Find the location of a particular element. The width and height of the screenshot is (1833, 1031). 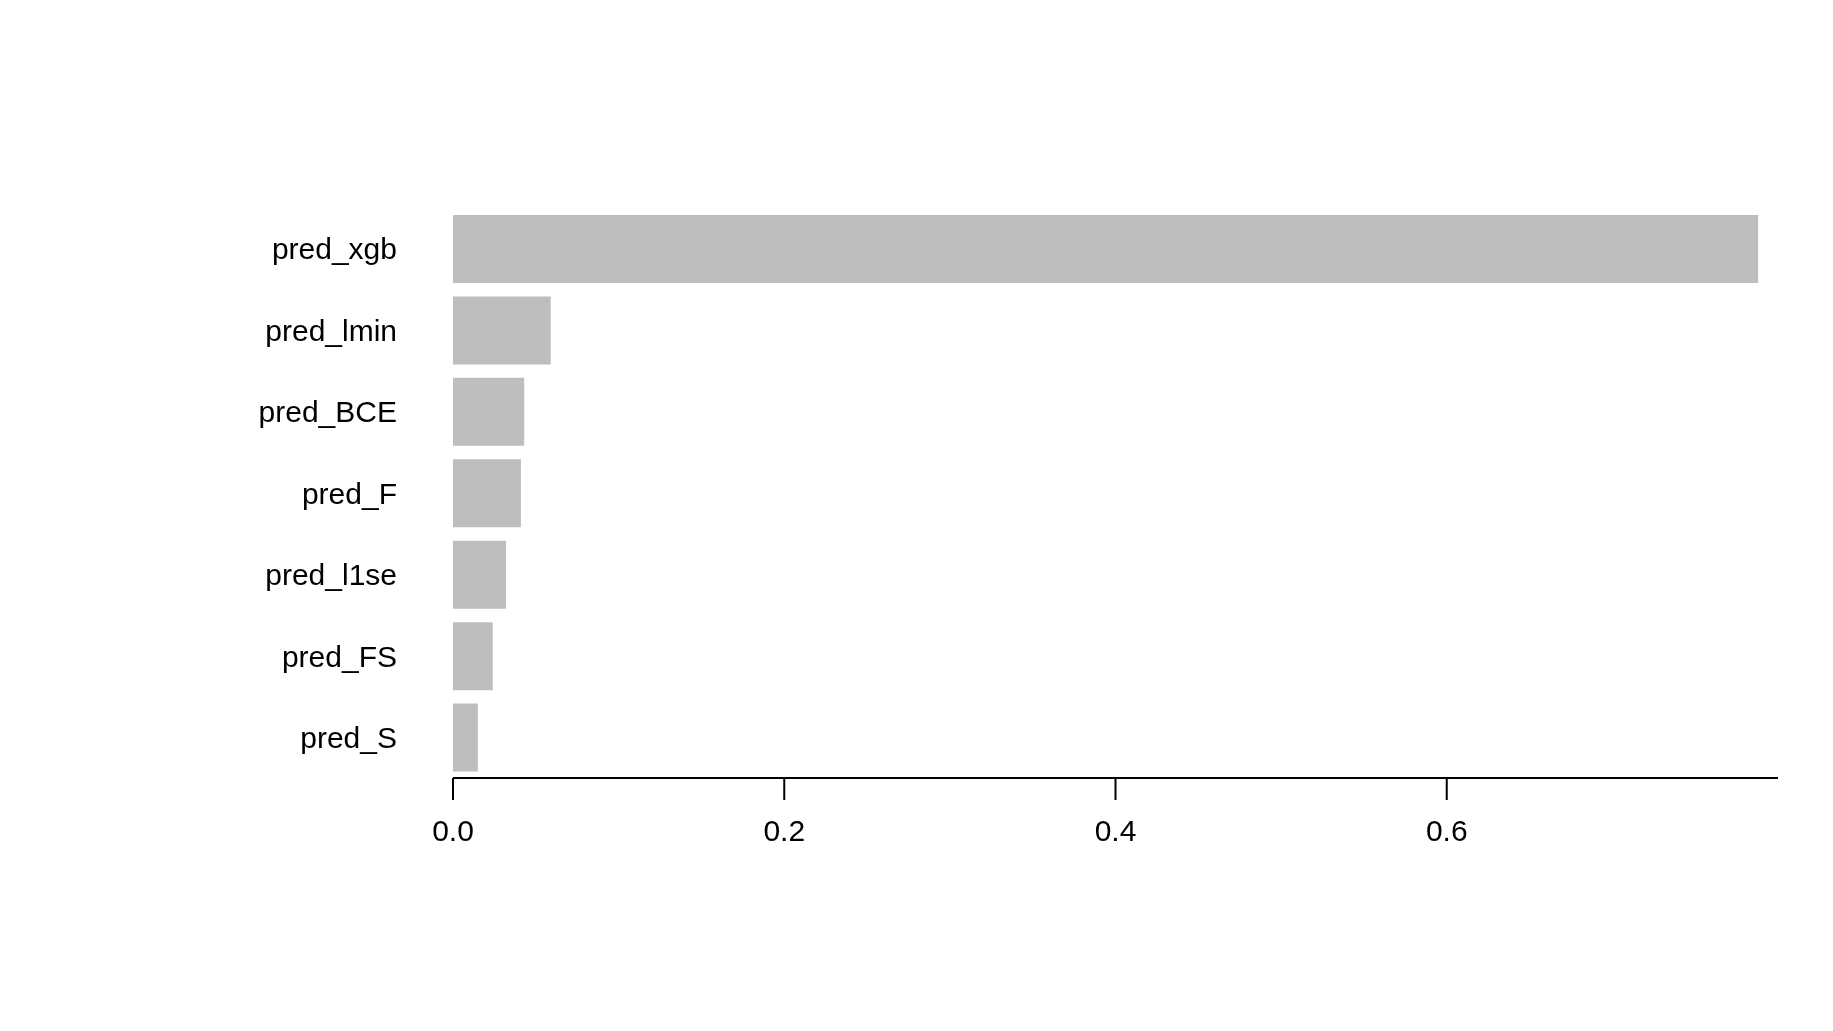

x-tick-label: 0.4 is located at coordinates (1115, 831).